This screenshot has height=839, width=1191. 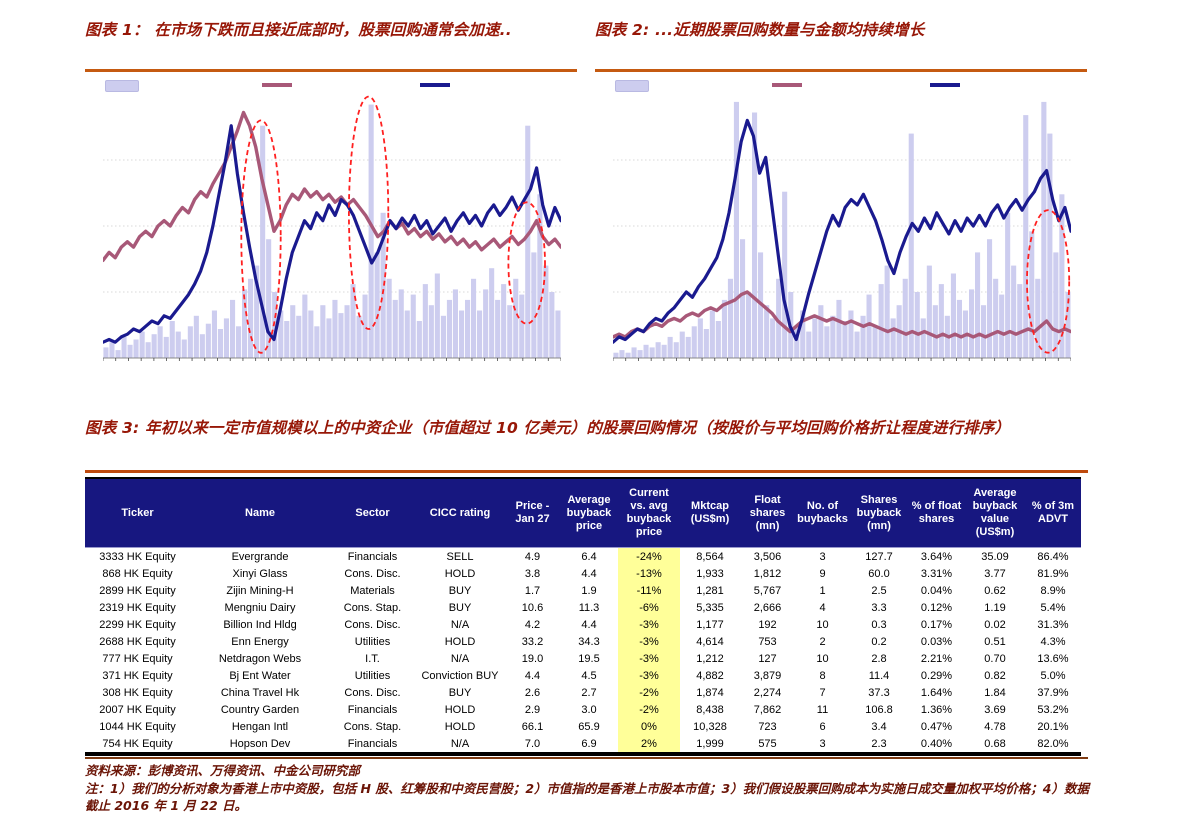 I want to click on table-cell: 65.9, so click(x=589, y=726).